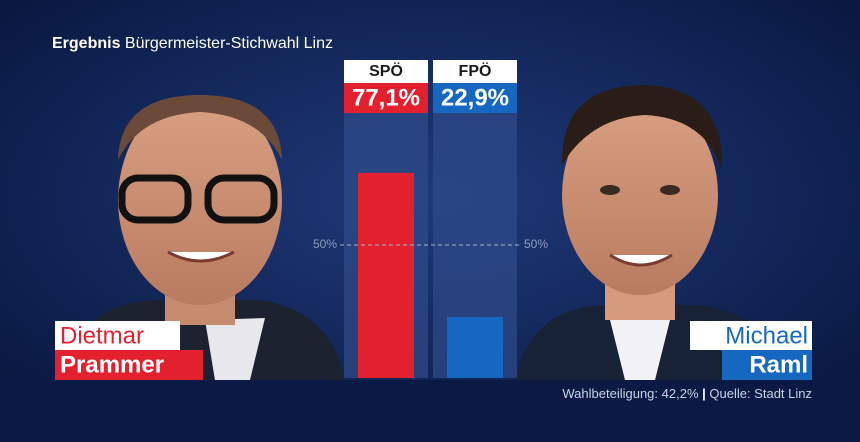 The width and height of the screenshot is (860, 442). Describe the element at coordinates (86, 43) in the screenshot. I see `title-bold: Ergebnis` at that location.